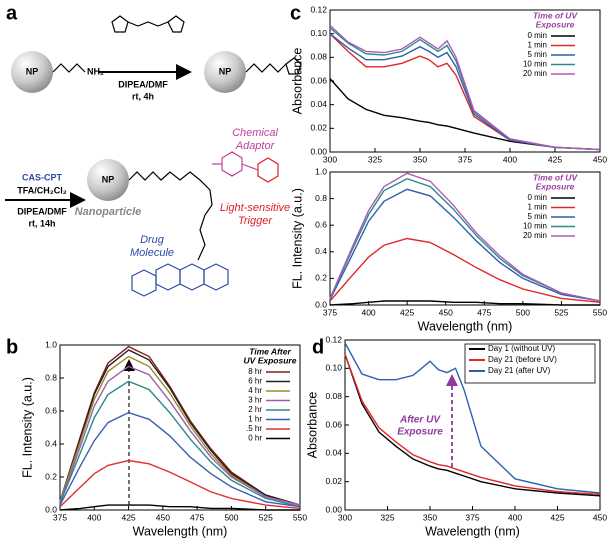 The image size is (607, 547). Describe the element at coordinates (522, 359) in the screenshot. I see `legend-label: Day 21 (before UV)` at that location.